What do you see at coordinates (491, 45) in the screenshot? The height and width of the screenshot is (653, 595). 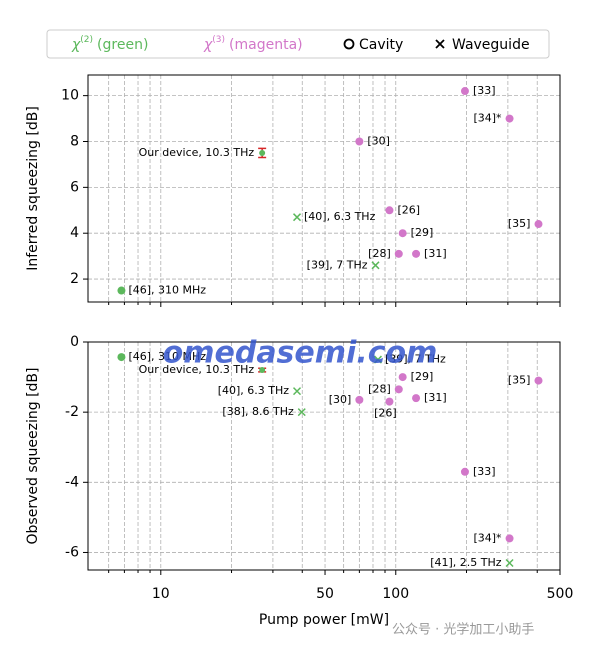 I see `legend-label: Waveguide` at bounding box center [491, 45].